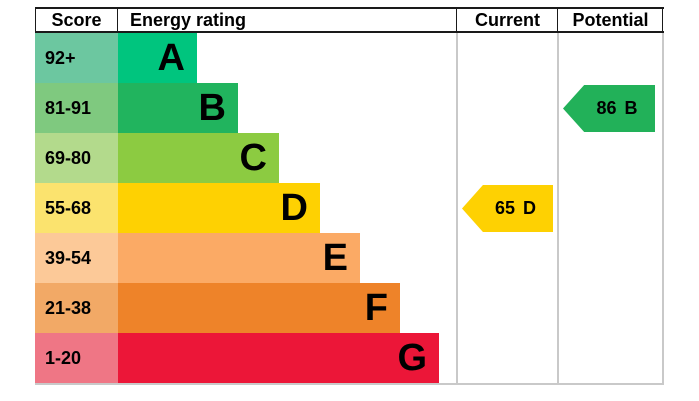 The width and height of the screenshot is (699, 401). Describe the element at coordinates (76, 258) in the screenshot. I see `band-score-range: 39-54` at that location.